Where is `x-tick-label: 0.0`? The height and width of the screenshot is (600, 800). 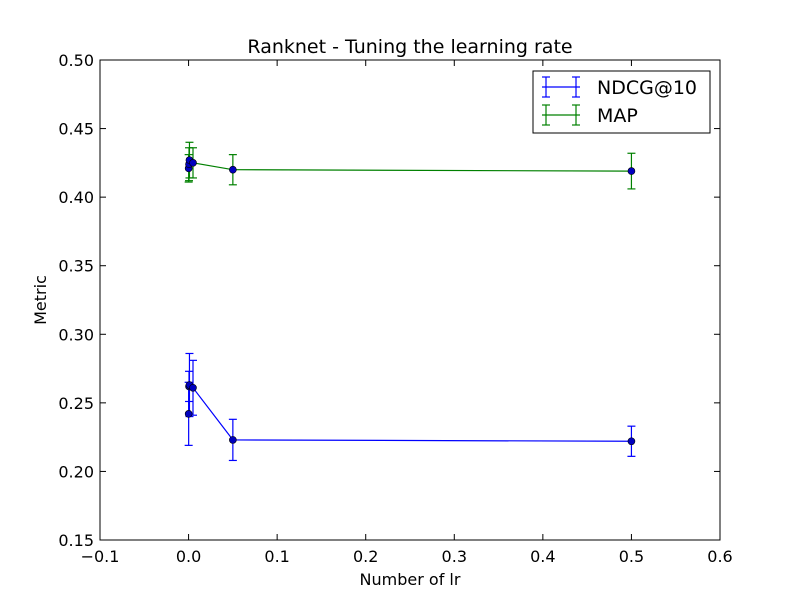
x-tick-label: 0.0 is located at coordinates (188, 556).